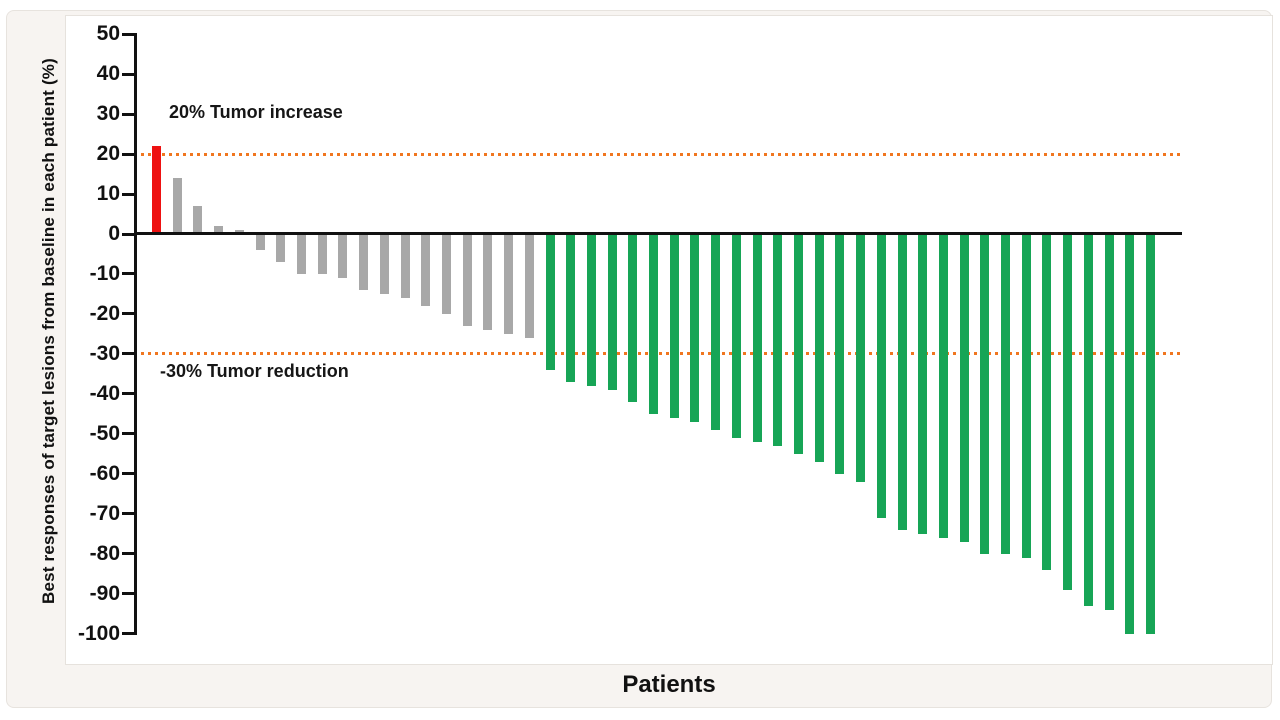 The height and width of the screenshot is (720, 1280). Describe the element at coordinates (104, 273) in the screenshot. I see `y-tick-label: -10` at that location.